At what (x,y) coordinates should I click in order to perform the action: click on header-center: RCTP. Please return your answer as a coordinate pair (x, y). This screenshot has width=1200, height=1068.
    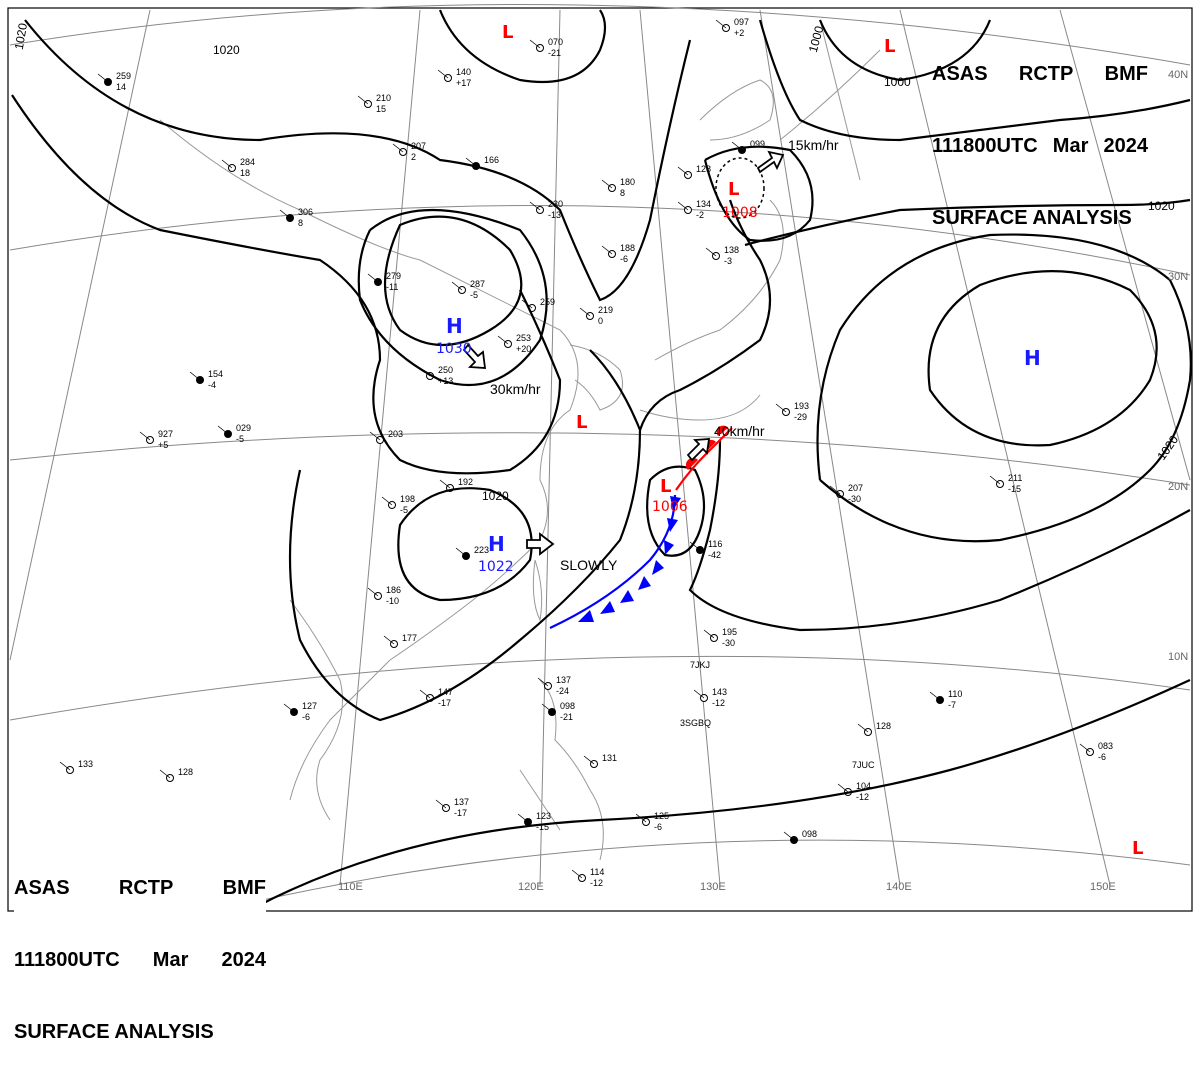
    Looking at the image, I should click on (1046, 74).